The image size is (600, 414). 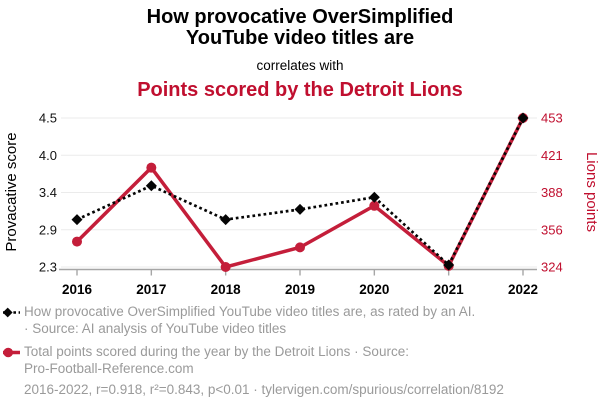 What do you see at coordinates (77, 289) in the screenshot?
I see `x-axis-year-label: 2016` at bounding box center [77, 289].